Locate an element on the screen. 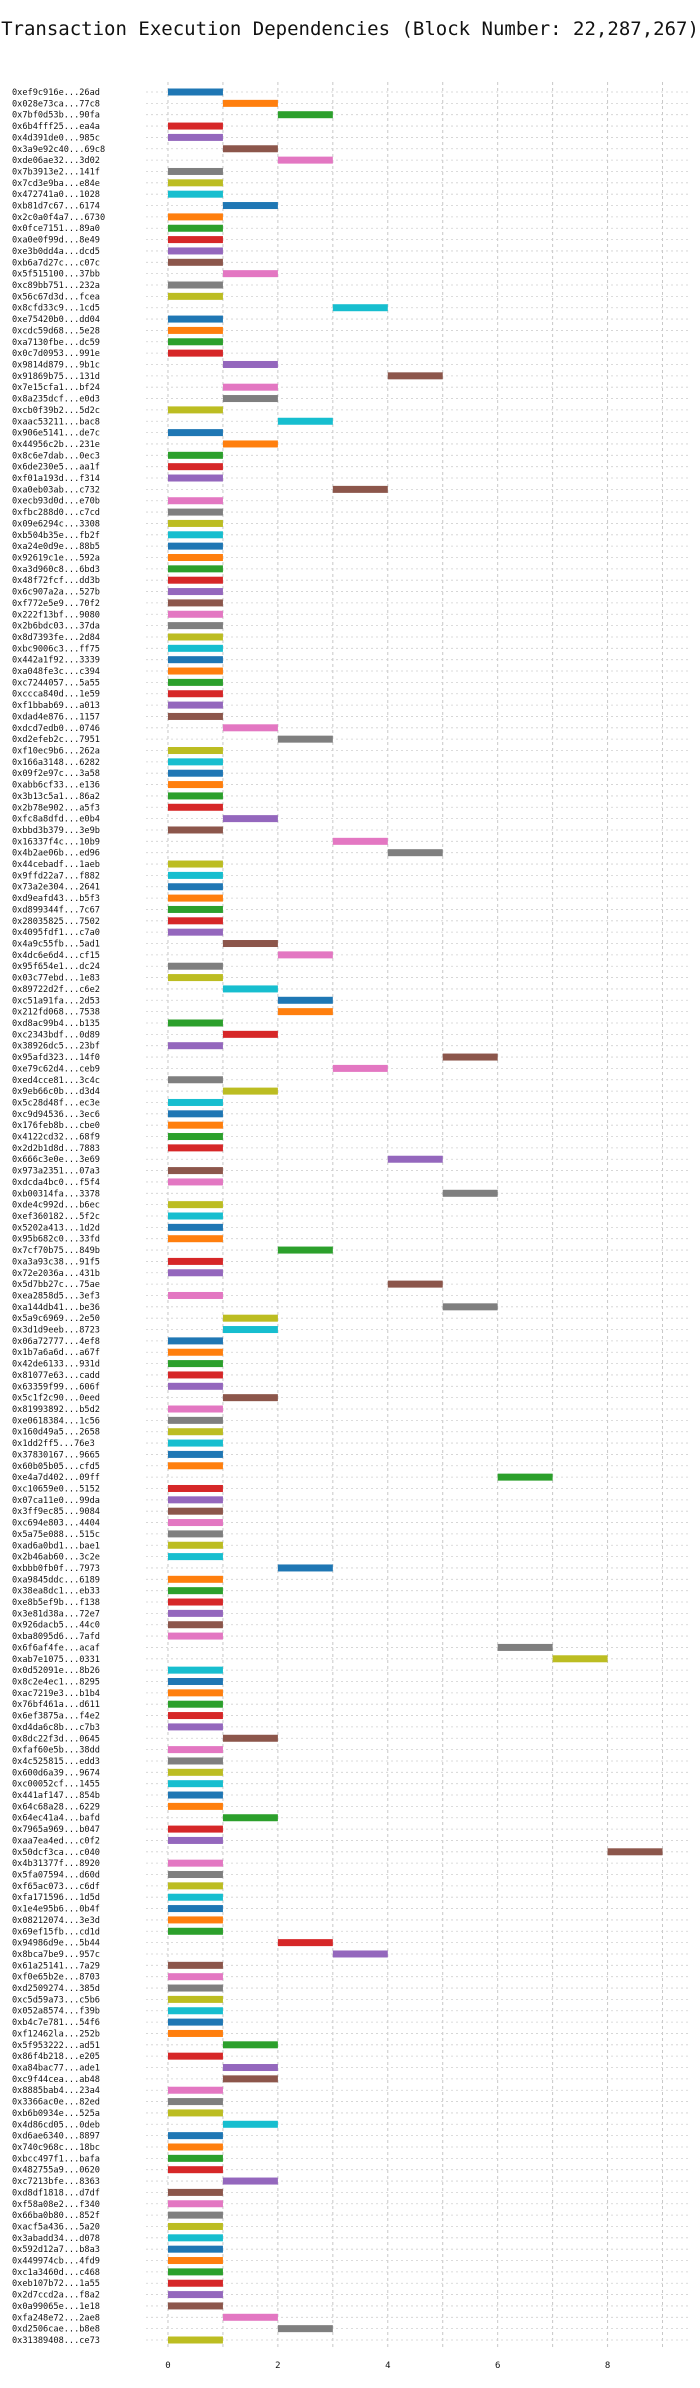  tx-label: 0x449974cb...4fd9 is located at coordinates (56, 2262).